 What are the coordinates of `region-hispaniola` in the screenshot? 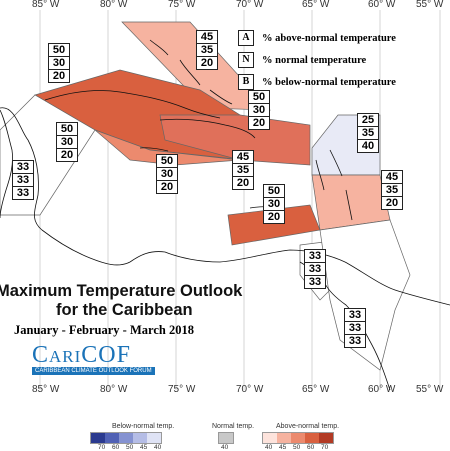 It's located at (235, 140).